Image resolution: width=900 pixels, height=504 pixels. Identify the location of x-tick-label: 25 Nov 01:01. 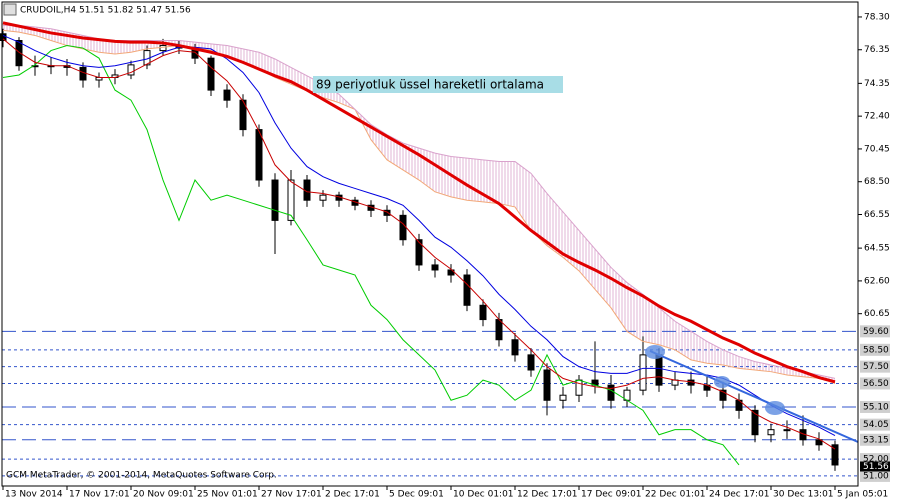
(227, 495).